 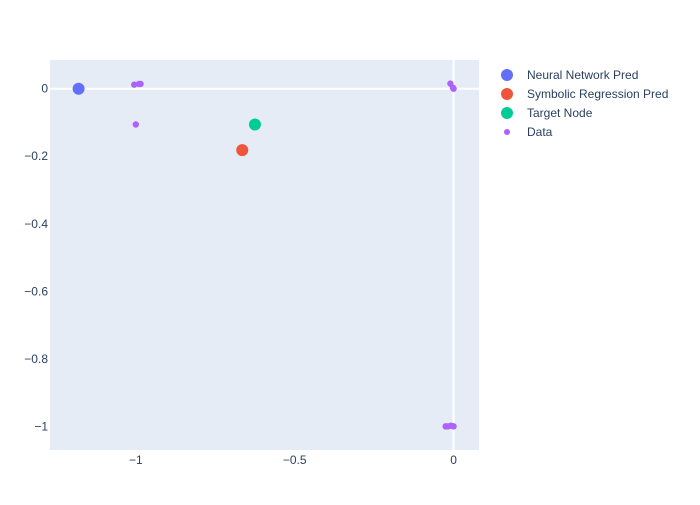 I want to click on x-axis: −1 −0.5 0, so click(x=293, y=460).